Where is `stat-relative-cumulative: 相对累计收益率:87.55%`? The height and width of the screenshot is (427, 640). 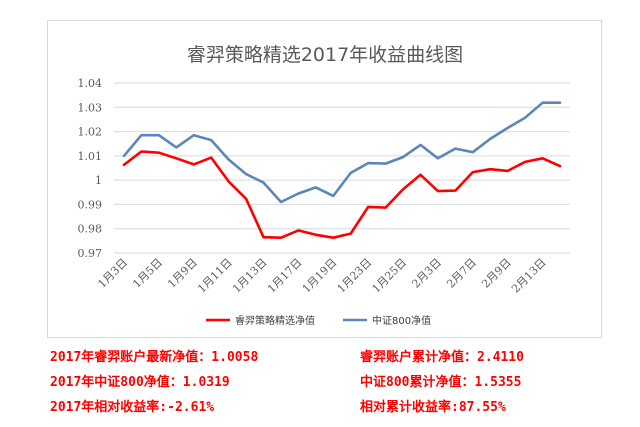 stat-relative-cumulative: 相对累计收益率:87.55% is located at coordinates (433, 407).